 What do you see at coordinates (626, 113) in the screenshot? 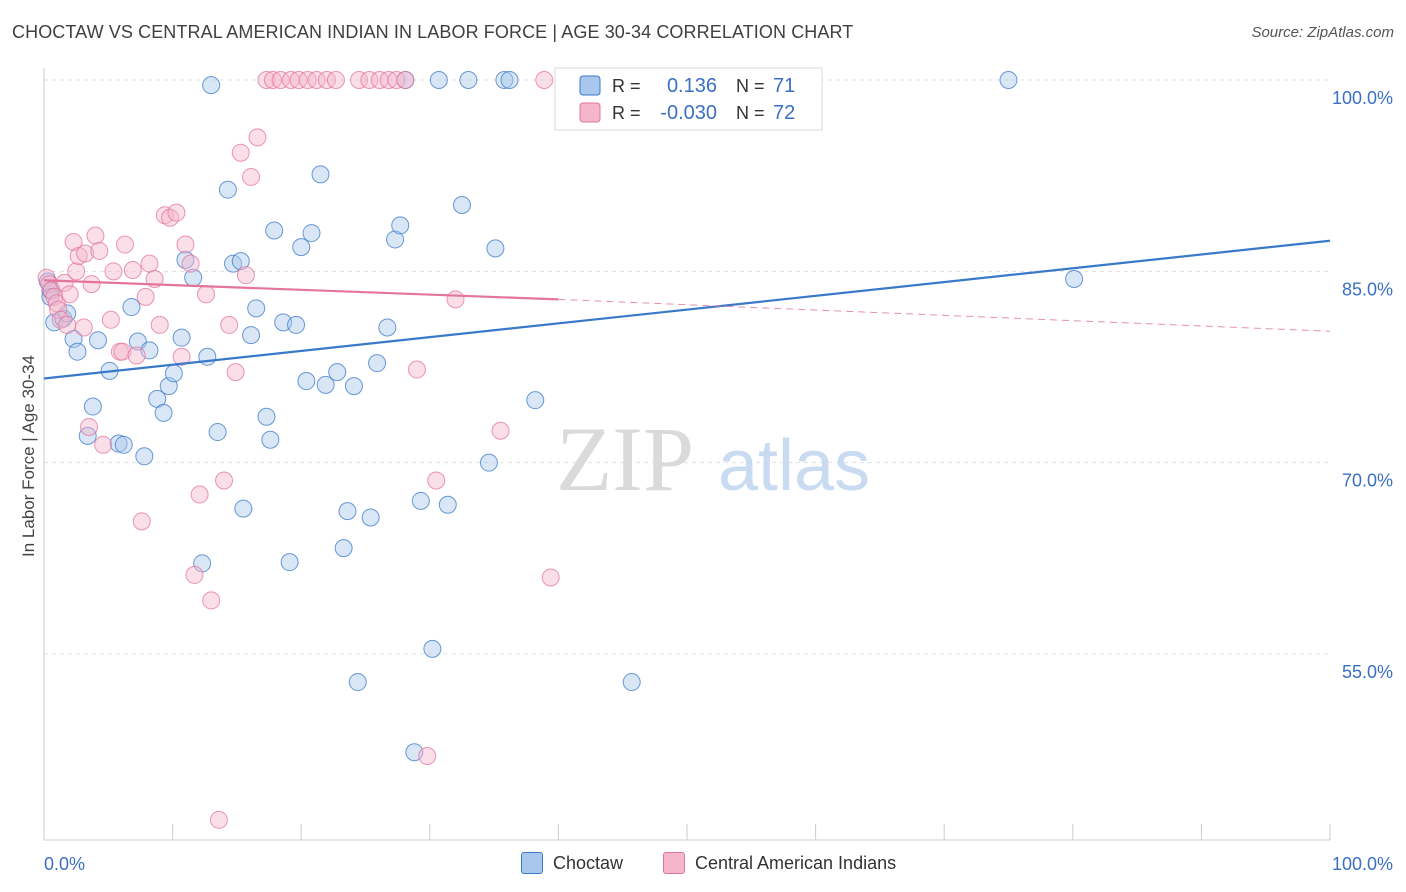
I see `legend-r-label-2: R =` at bounding box center [626, 113].